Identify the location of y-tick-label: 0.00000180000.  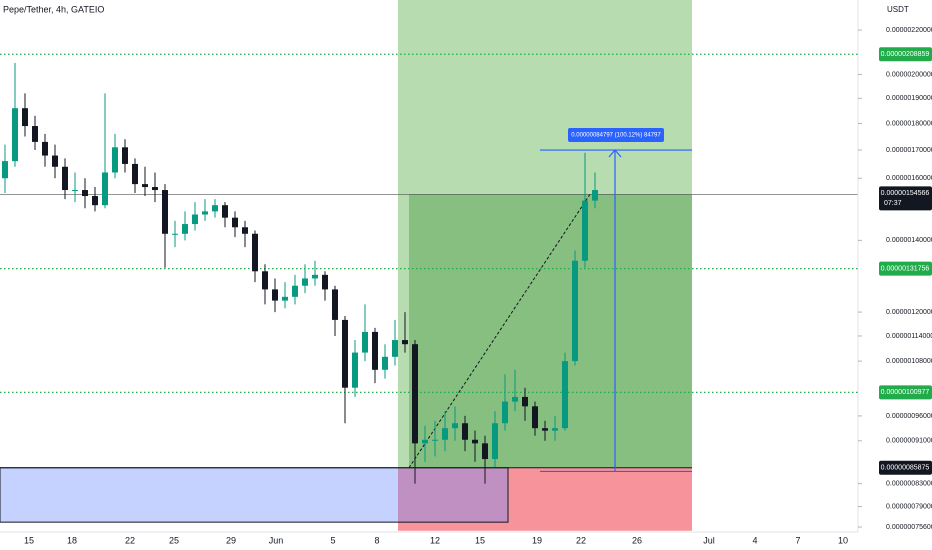
(909, 123).